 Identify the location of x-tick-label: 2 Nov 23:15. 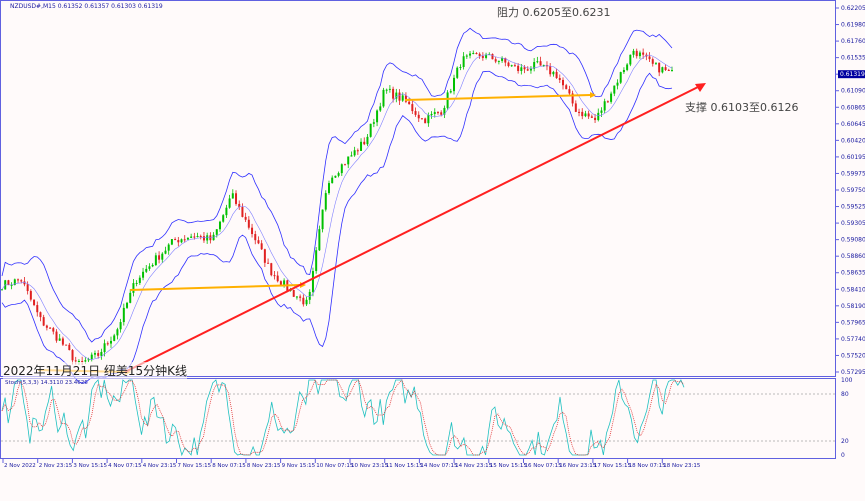
(56, 466).